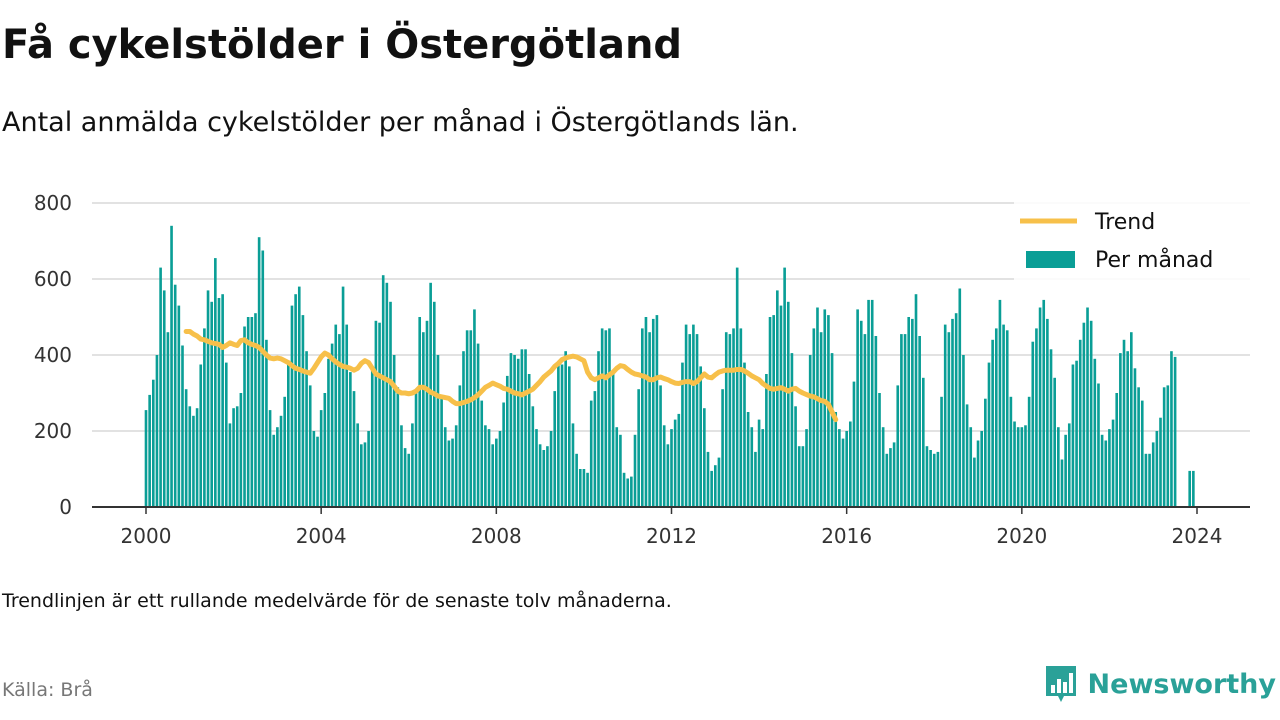 Image resolution: width=1280 pixels, height=720 pixels. Describe the element at coordinates (53, 279) in the screenshot. I see `y-tick-label: 600` at that location.